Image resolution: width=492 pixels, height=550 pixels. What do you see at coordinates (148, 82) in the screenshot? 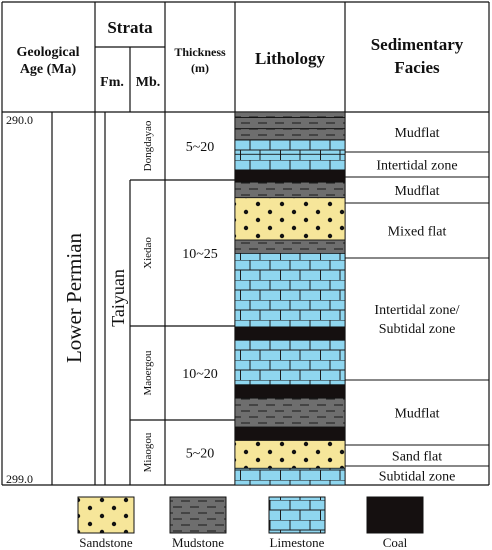
I see `header-mb: Mb.` at bounding box center [148, 82].